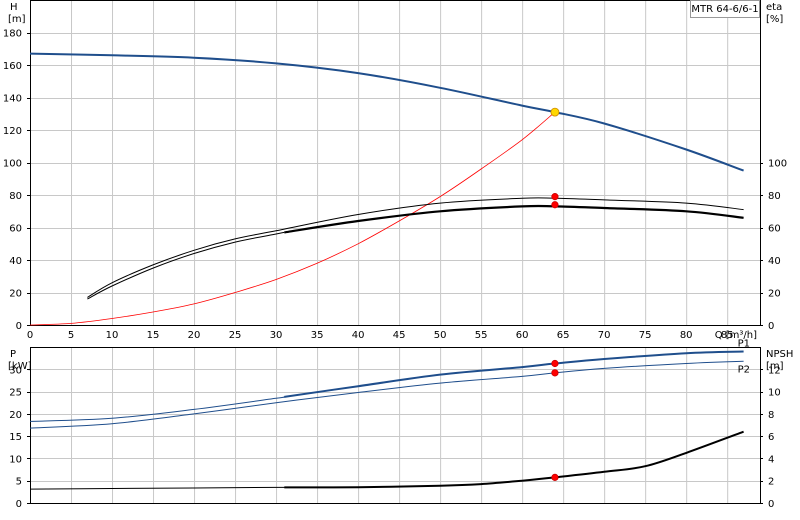 The height and width of the screenshot is (520, 800). I want to click on series-label: P2, so click(744, 369).